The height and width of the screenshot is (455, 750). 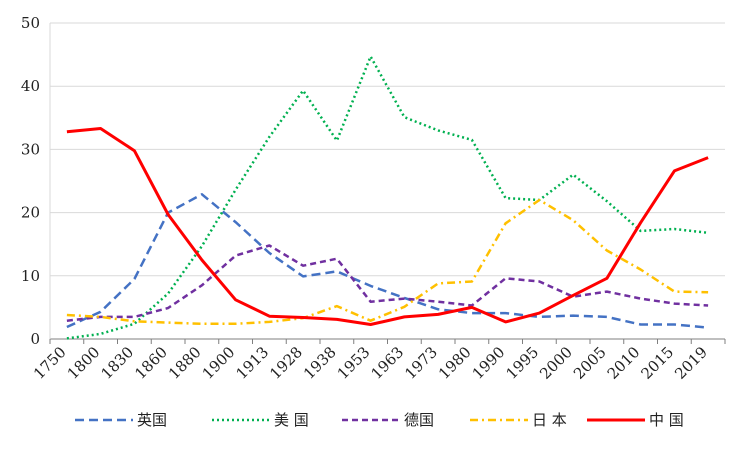 I want to click on x-tick-label: 1750, so click(x=50, y=363).